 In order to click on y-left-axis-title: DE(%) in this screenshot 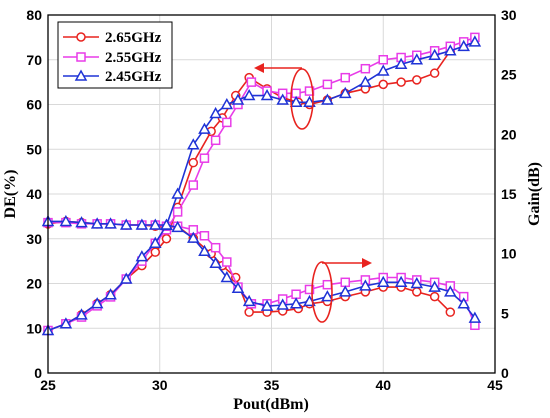, I will do `click(10, 194)`.